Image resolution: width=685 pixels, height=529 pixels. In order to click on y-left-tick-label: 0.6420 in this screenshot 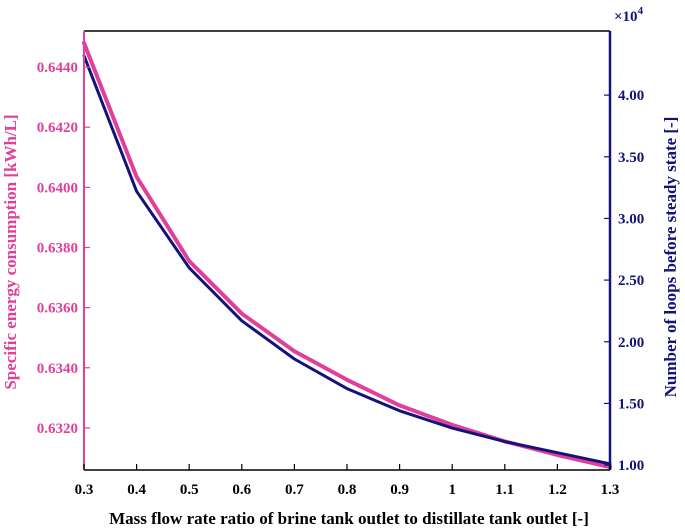, I will do `click(57, 128)`.